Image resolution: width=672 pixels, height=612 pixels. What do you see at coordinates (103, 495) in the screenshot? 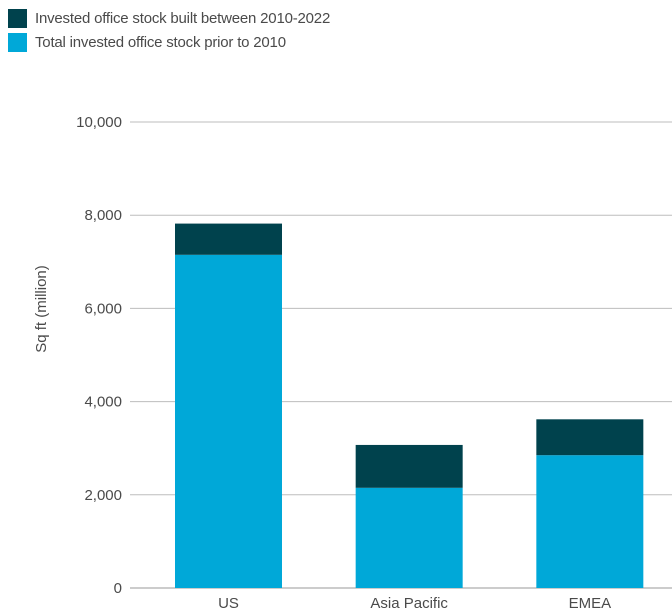
I see `y-tick-label: 2,000` at bounding box center [103, 495].